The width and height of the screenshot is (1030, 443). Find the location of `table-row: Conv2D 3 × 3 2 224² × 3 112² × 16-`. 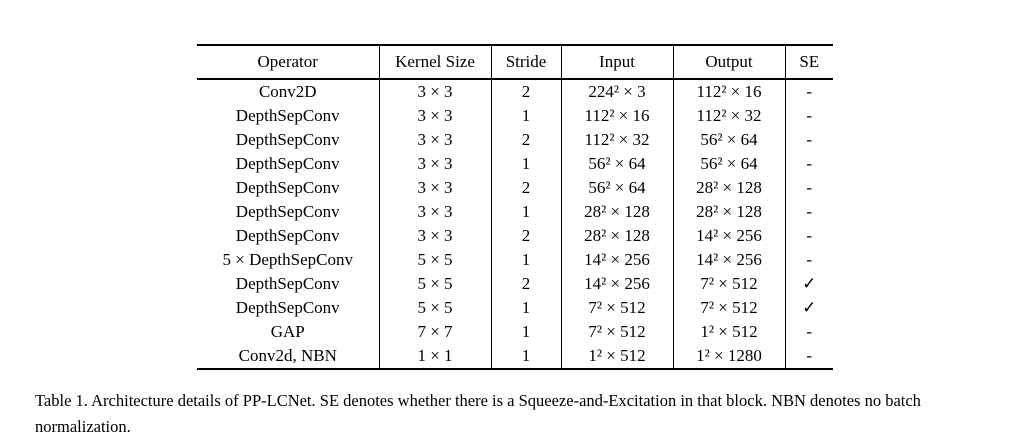

table-row: Conv2D 3 × 3 2 224² × 3 112² × 16- is located at coordinates (515, 91).